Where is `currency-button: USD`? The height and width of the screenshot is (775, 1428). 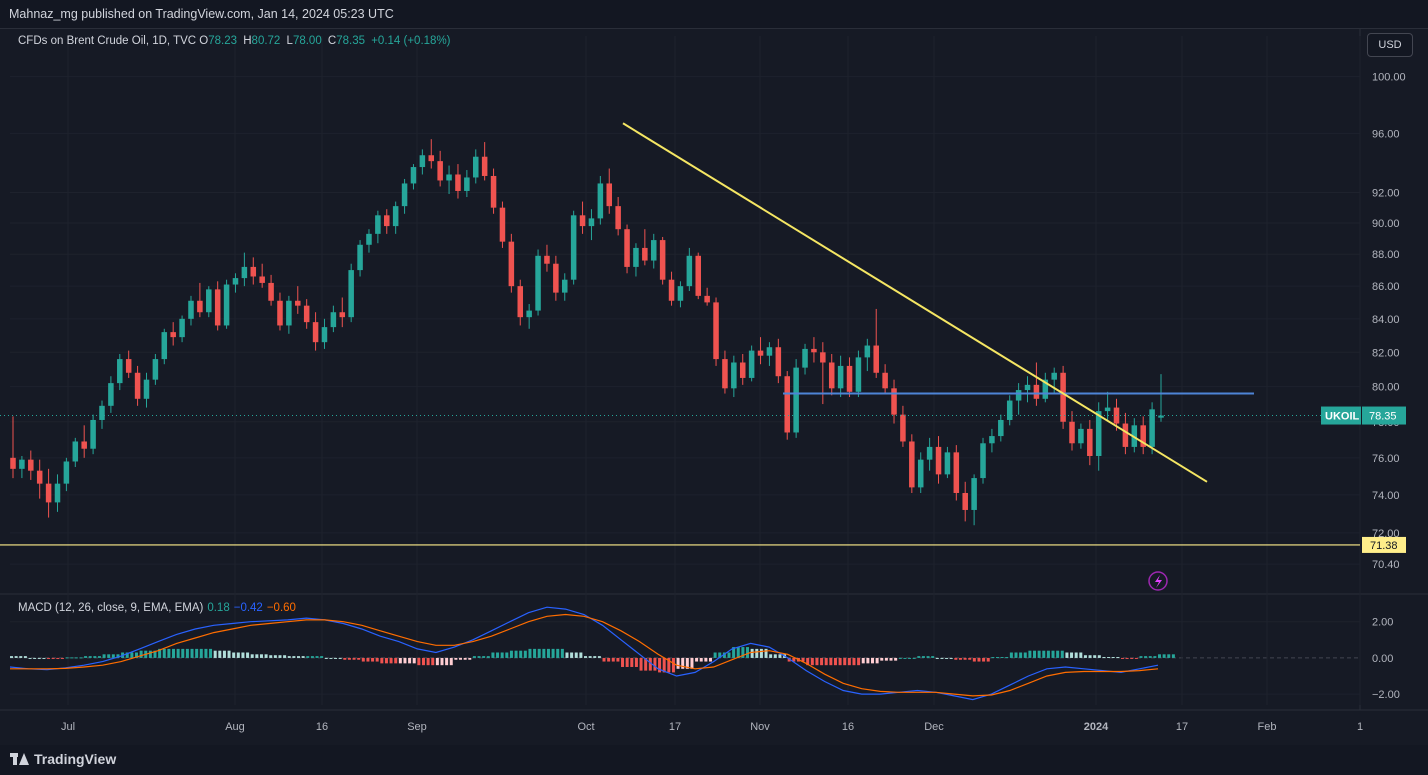 currency-button: USD is located at coordinates (1390, 45).